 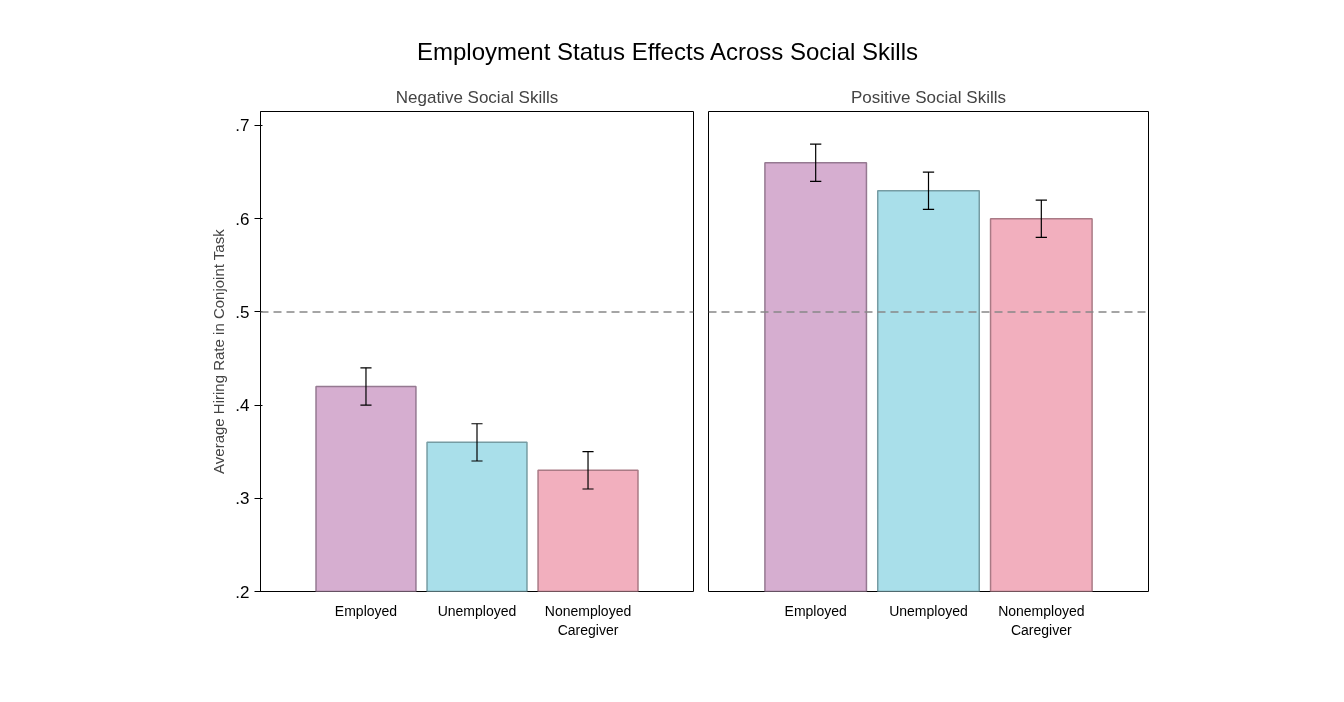 I want to click on y-tick-label: .7, so click(x=242, y=126).